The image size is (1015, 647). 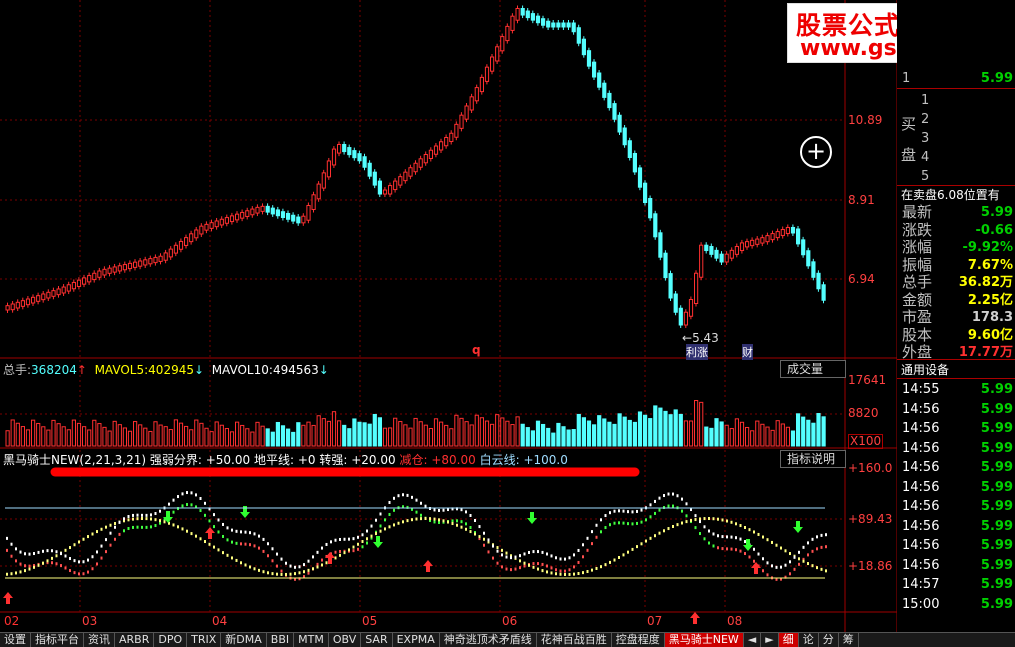 What do you see at coordinates (909, 155) in the screenshot?
I see `buy-label: 盘` at bounding box center [909, 155].